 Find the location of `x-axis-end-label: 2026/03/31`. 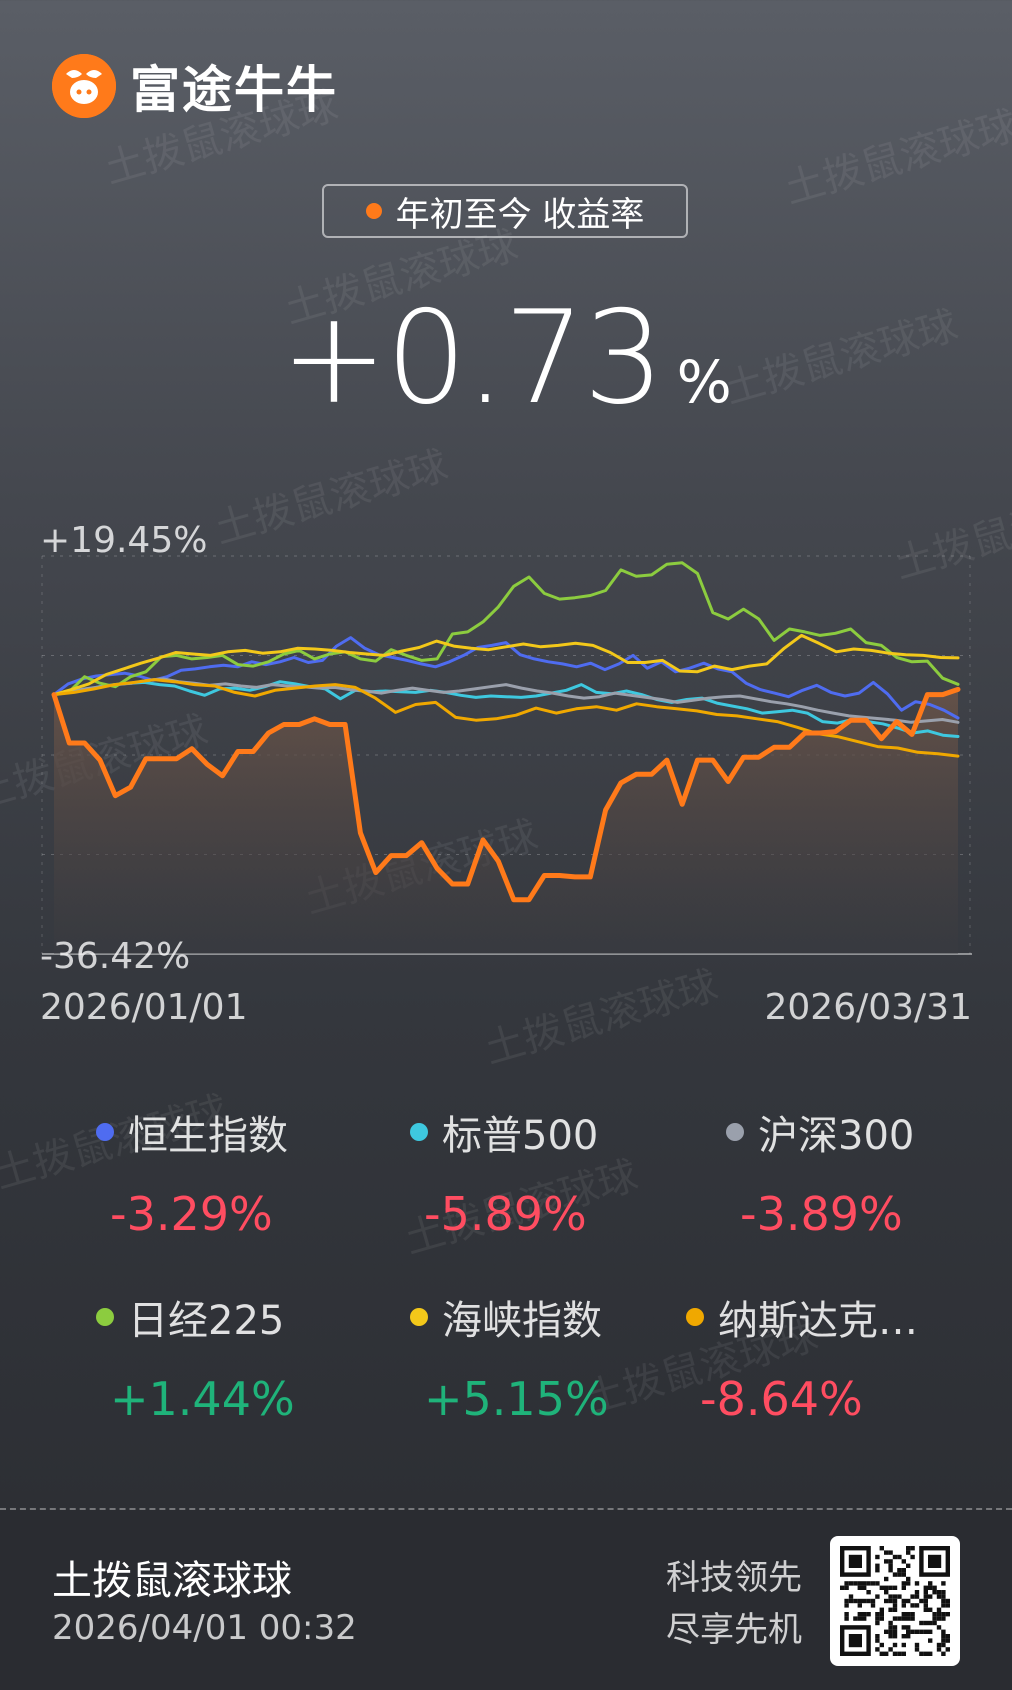

x-axis-end-label: 2026/03/31 is located at coordinates (868, 1007).